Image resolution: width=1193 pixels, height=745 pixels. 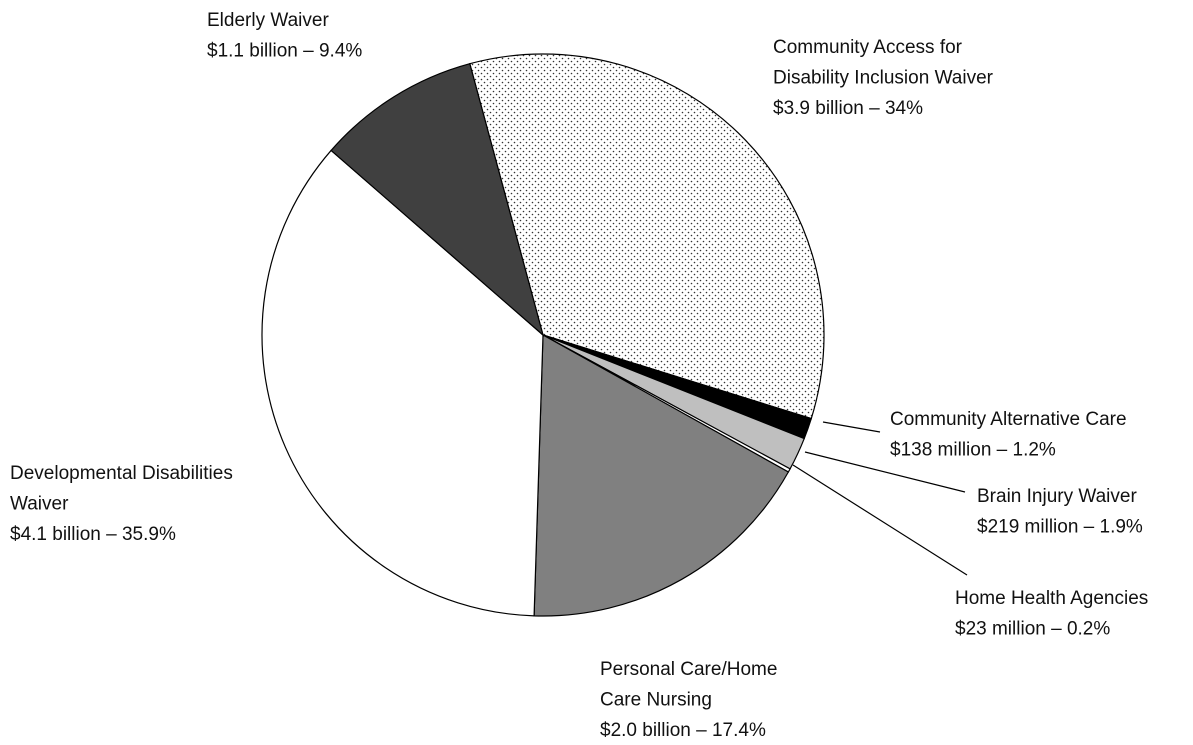 I want to click on value-label: $2.0 billion – 17.4%, so click(x=683, y=730).